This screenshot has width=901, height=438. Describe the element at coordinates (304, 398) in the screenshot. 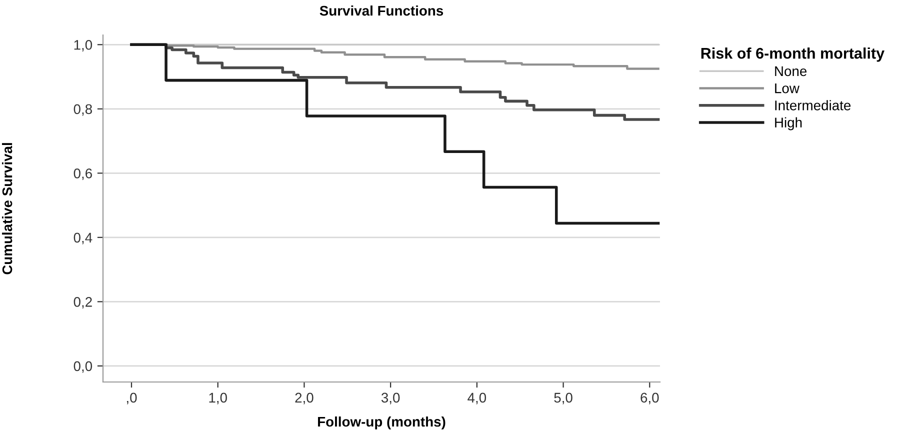

I see `x-tick-label: 2,0` at that location.